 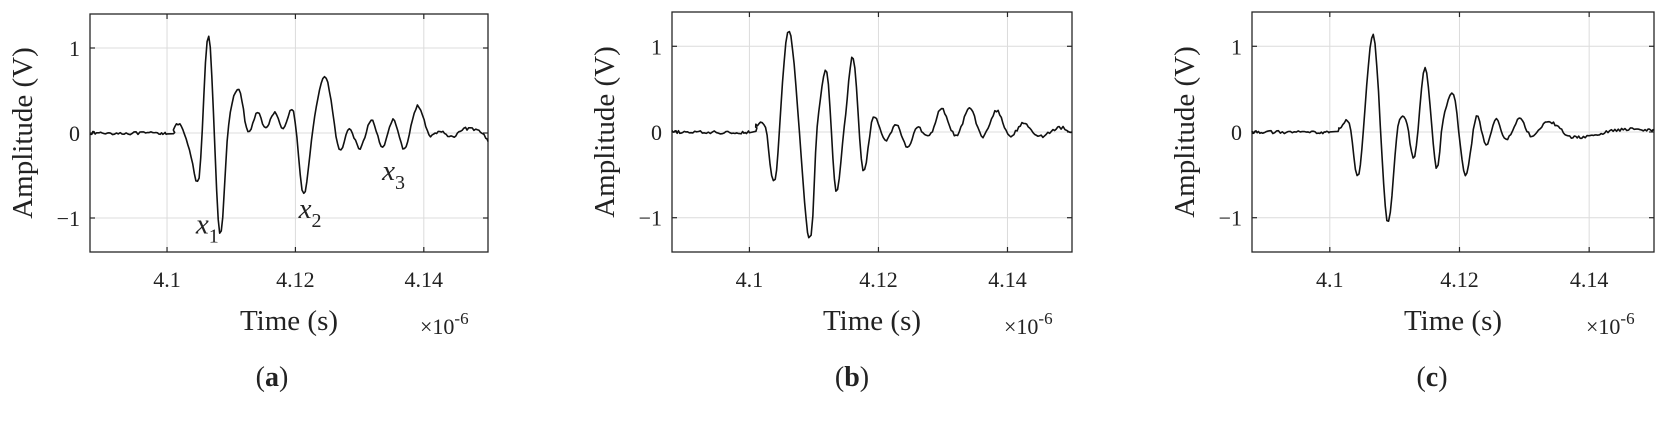 What do you see at coordinates (310, 212) in the screenshot?
I see `annotation-label: x2` at bounding box center [310, 212].